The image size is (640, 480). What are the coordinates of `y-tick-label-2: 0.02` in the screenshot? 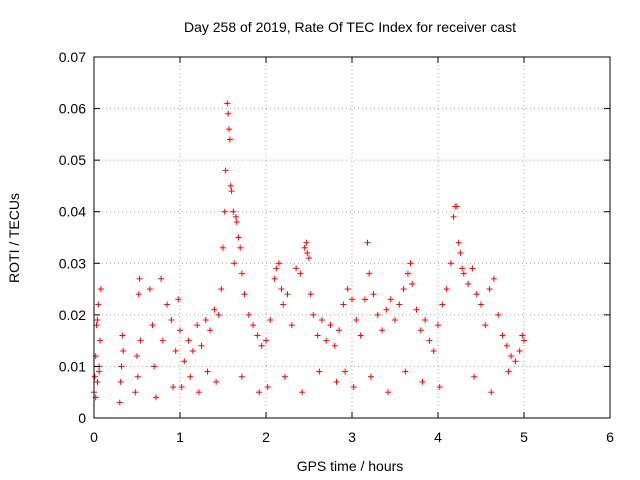 It's located at (72, 315).